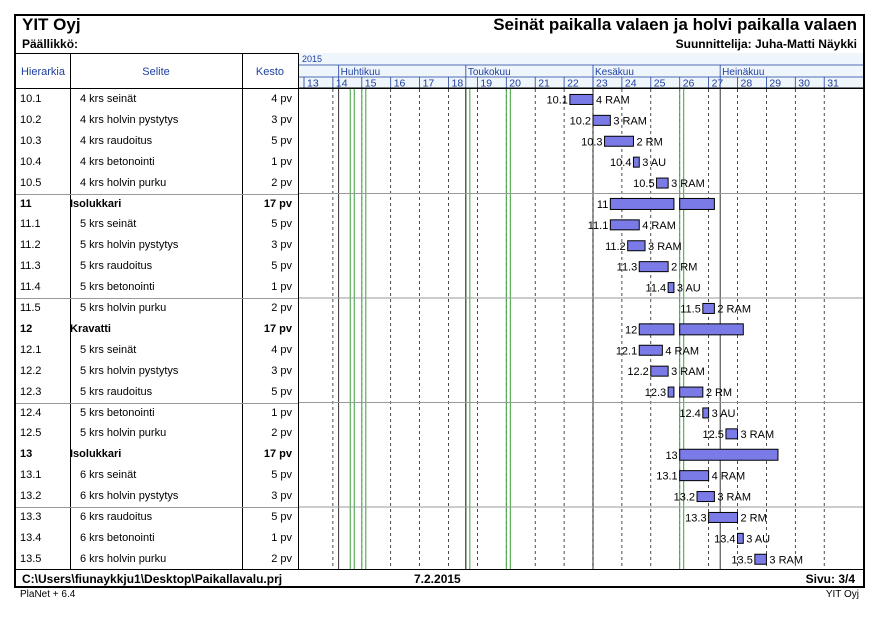  What do you see at coordinates (758, 539) in the screenshot?
I see `resource-label: 3 AU` at bounding box center [758, 539].